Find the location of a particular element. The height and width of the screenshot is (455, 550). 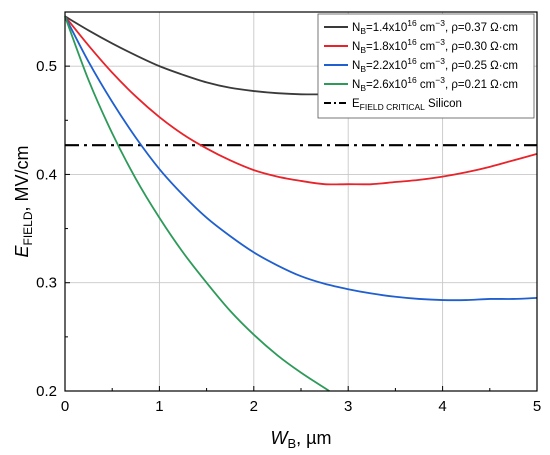

legend-label: NB=1.8x1016 cm−3, ρ=0.30 Ω·cm is located at coordinates (435, 46).